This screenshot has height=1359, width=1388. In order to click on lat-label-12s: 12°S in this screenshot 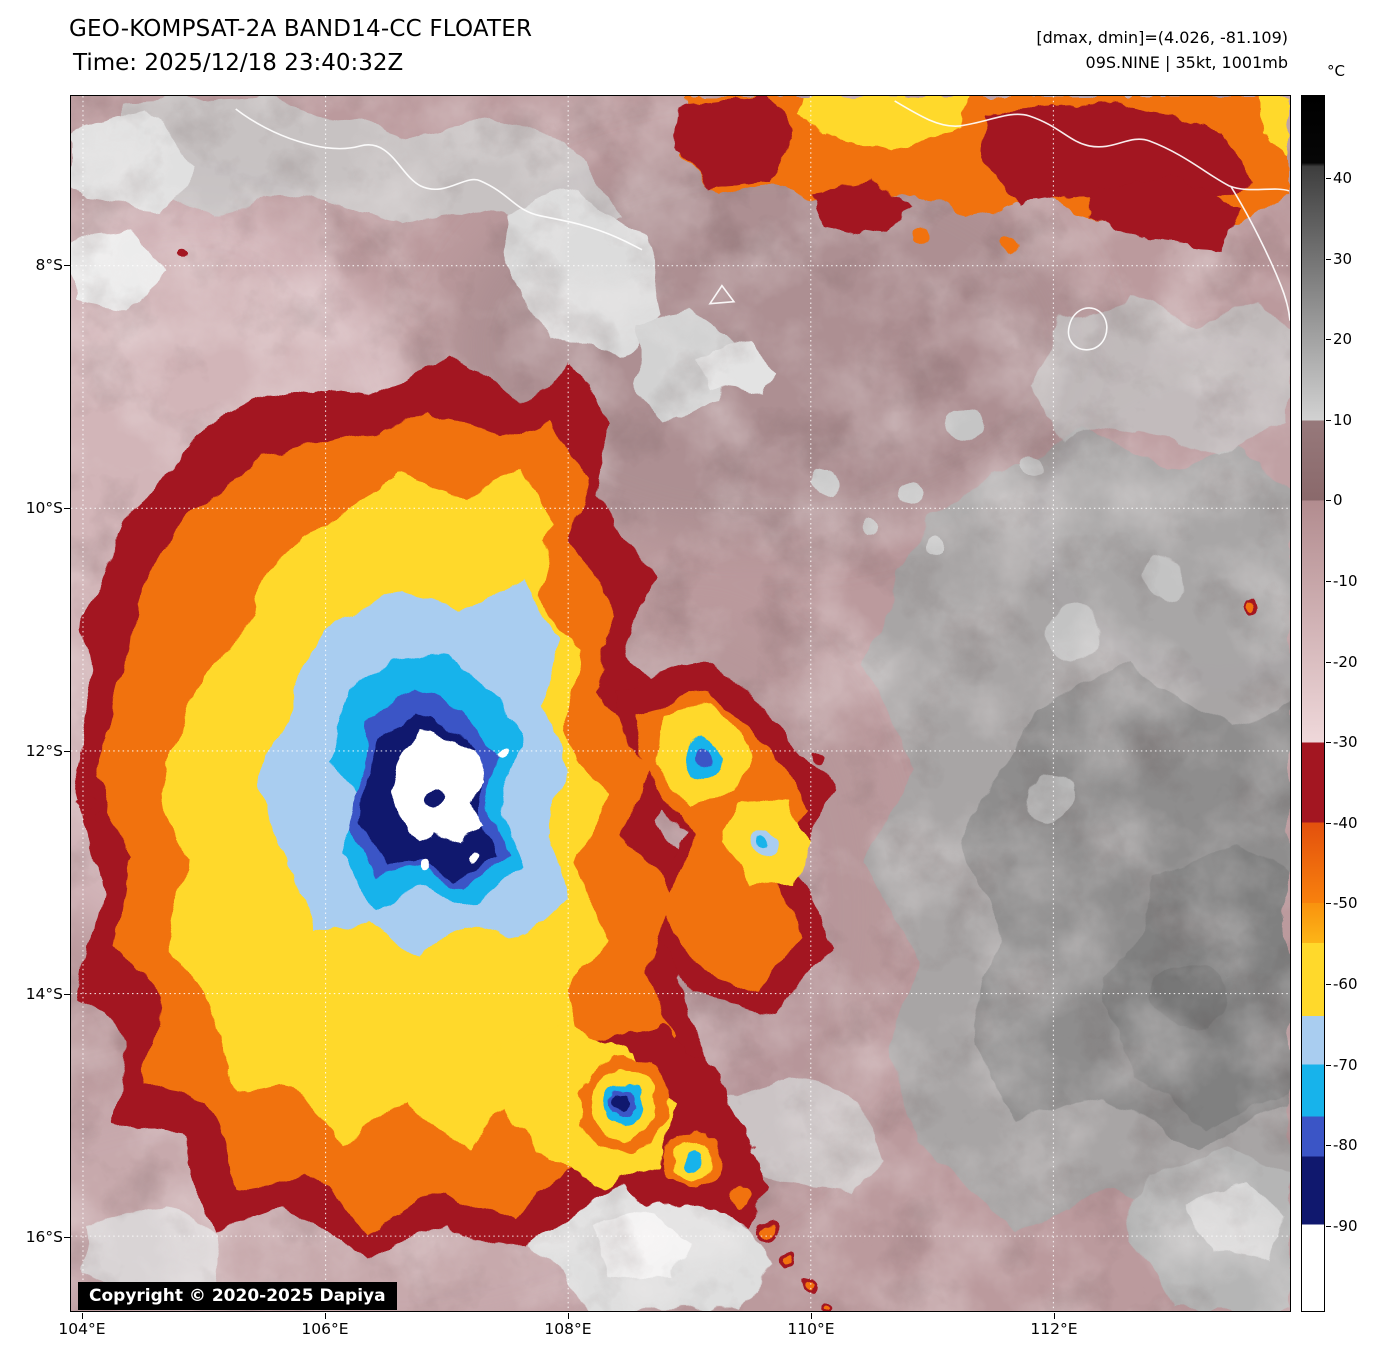, I will do `click(35, 751)`.